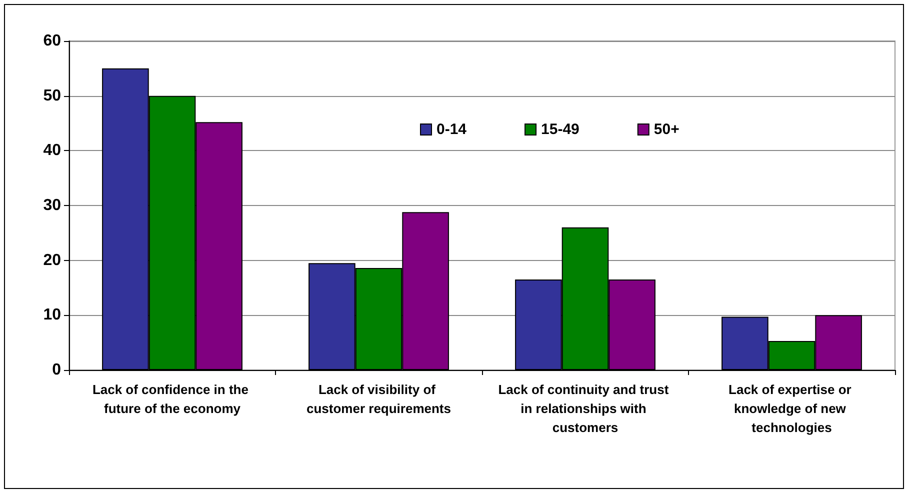 This screenshot has height=495, width=910. I want to click on y-tick-label: 20, so click(52, 260).